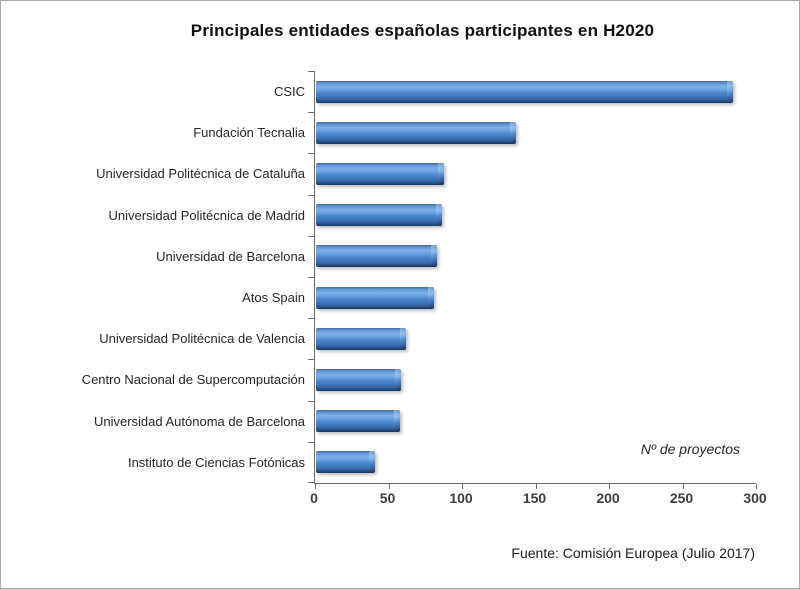 The width and height of the screenshot is (800, 589). I want to click on category-label: Centro Nacional de Supercomputación, so click(193, 380).